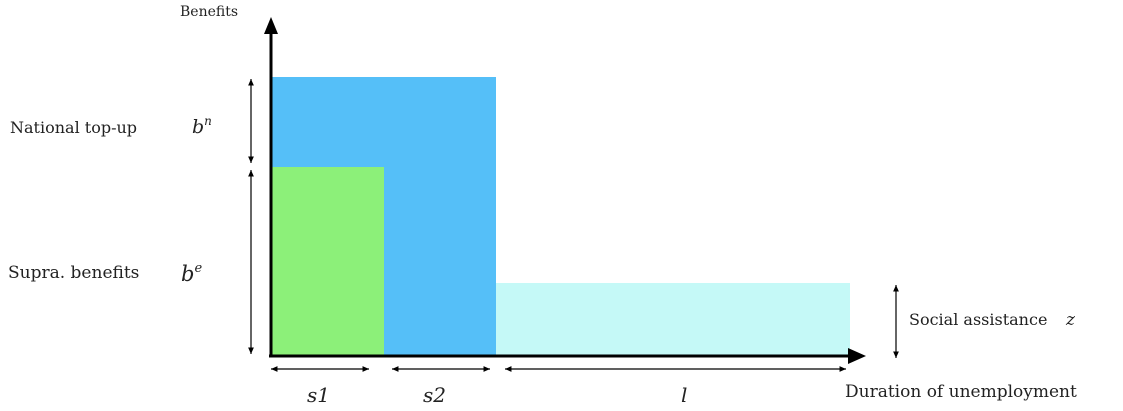 The width and height of the screenshot is (1123, 411). What do you see at coordinates (857, 356) in the screenshot?
I see `x-axis-arrowhead` at bounding box center [857, 356].